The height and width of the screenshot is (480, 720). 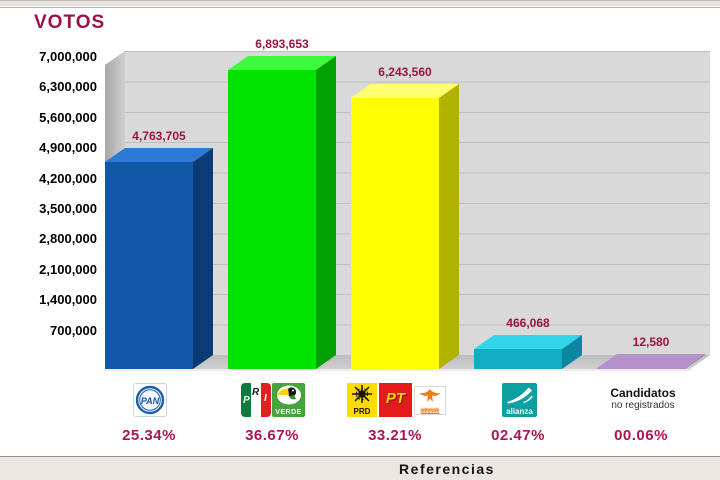 I want to click on y-axis-label: 1,400,000, so click(x=68, y=300).